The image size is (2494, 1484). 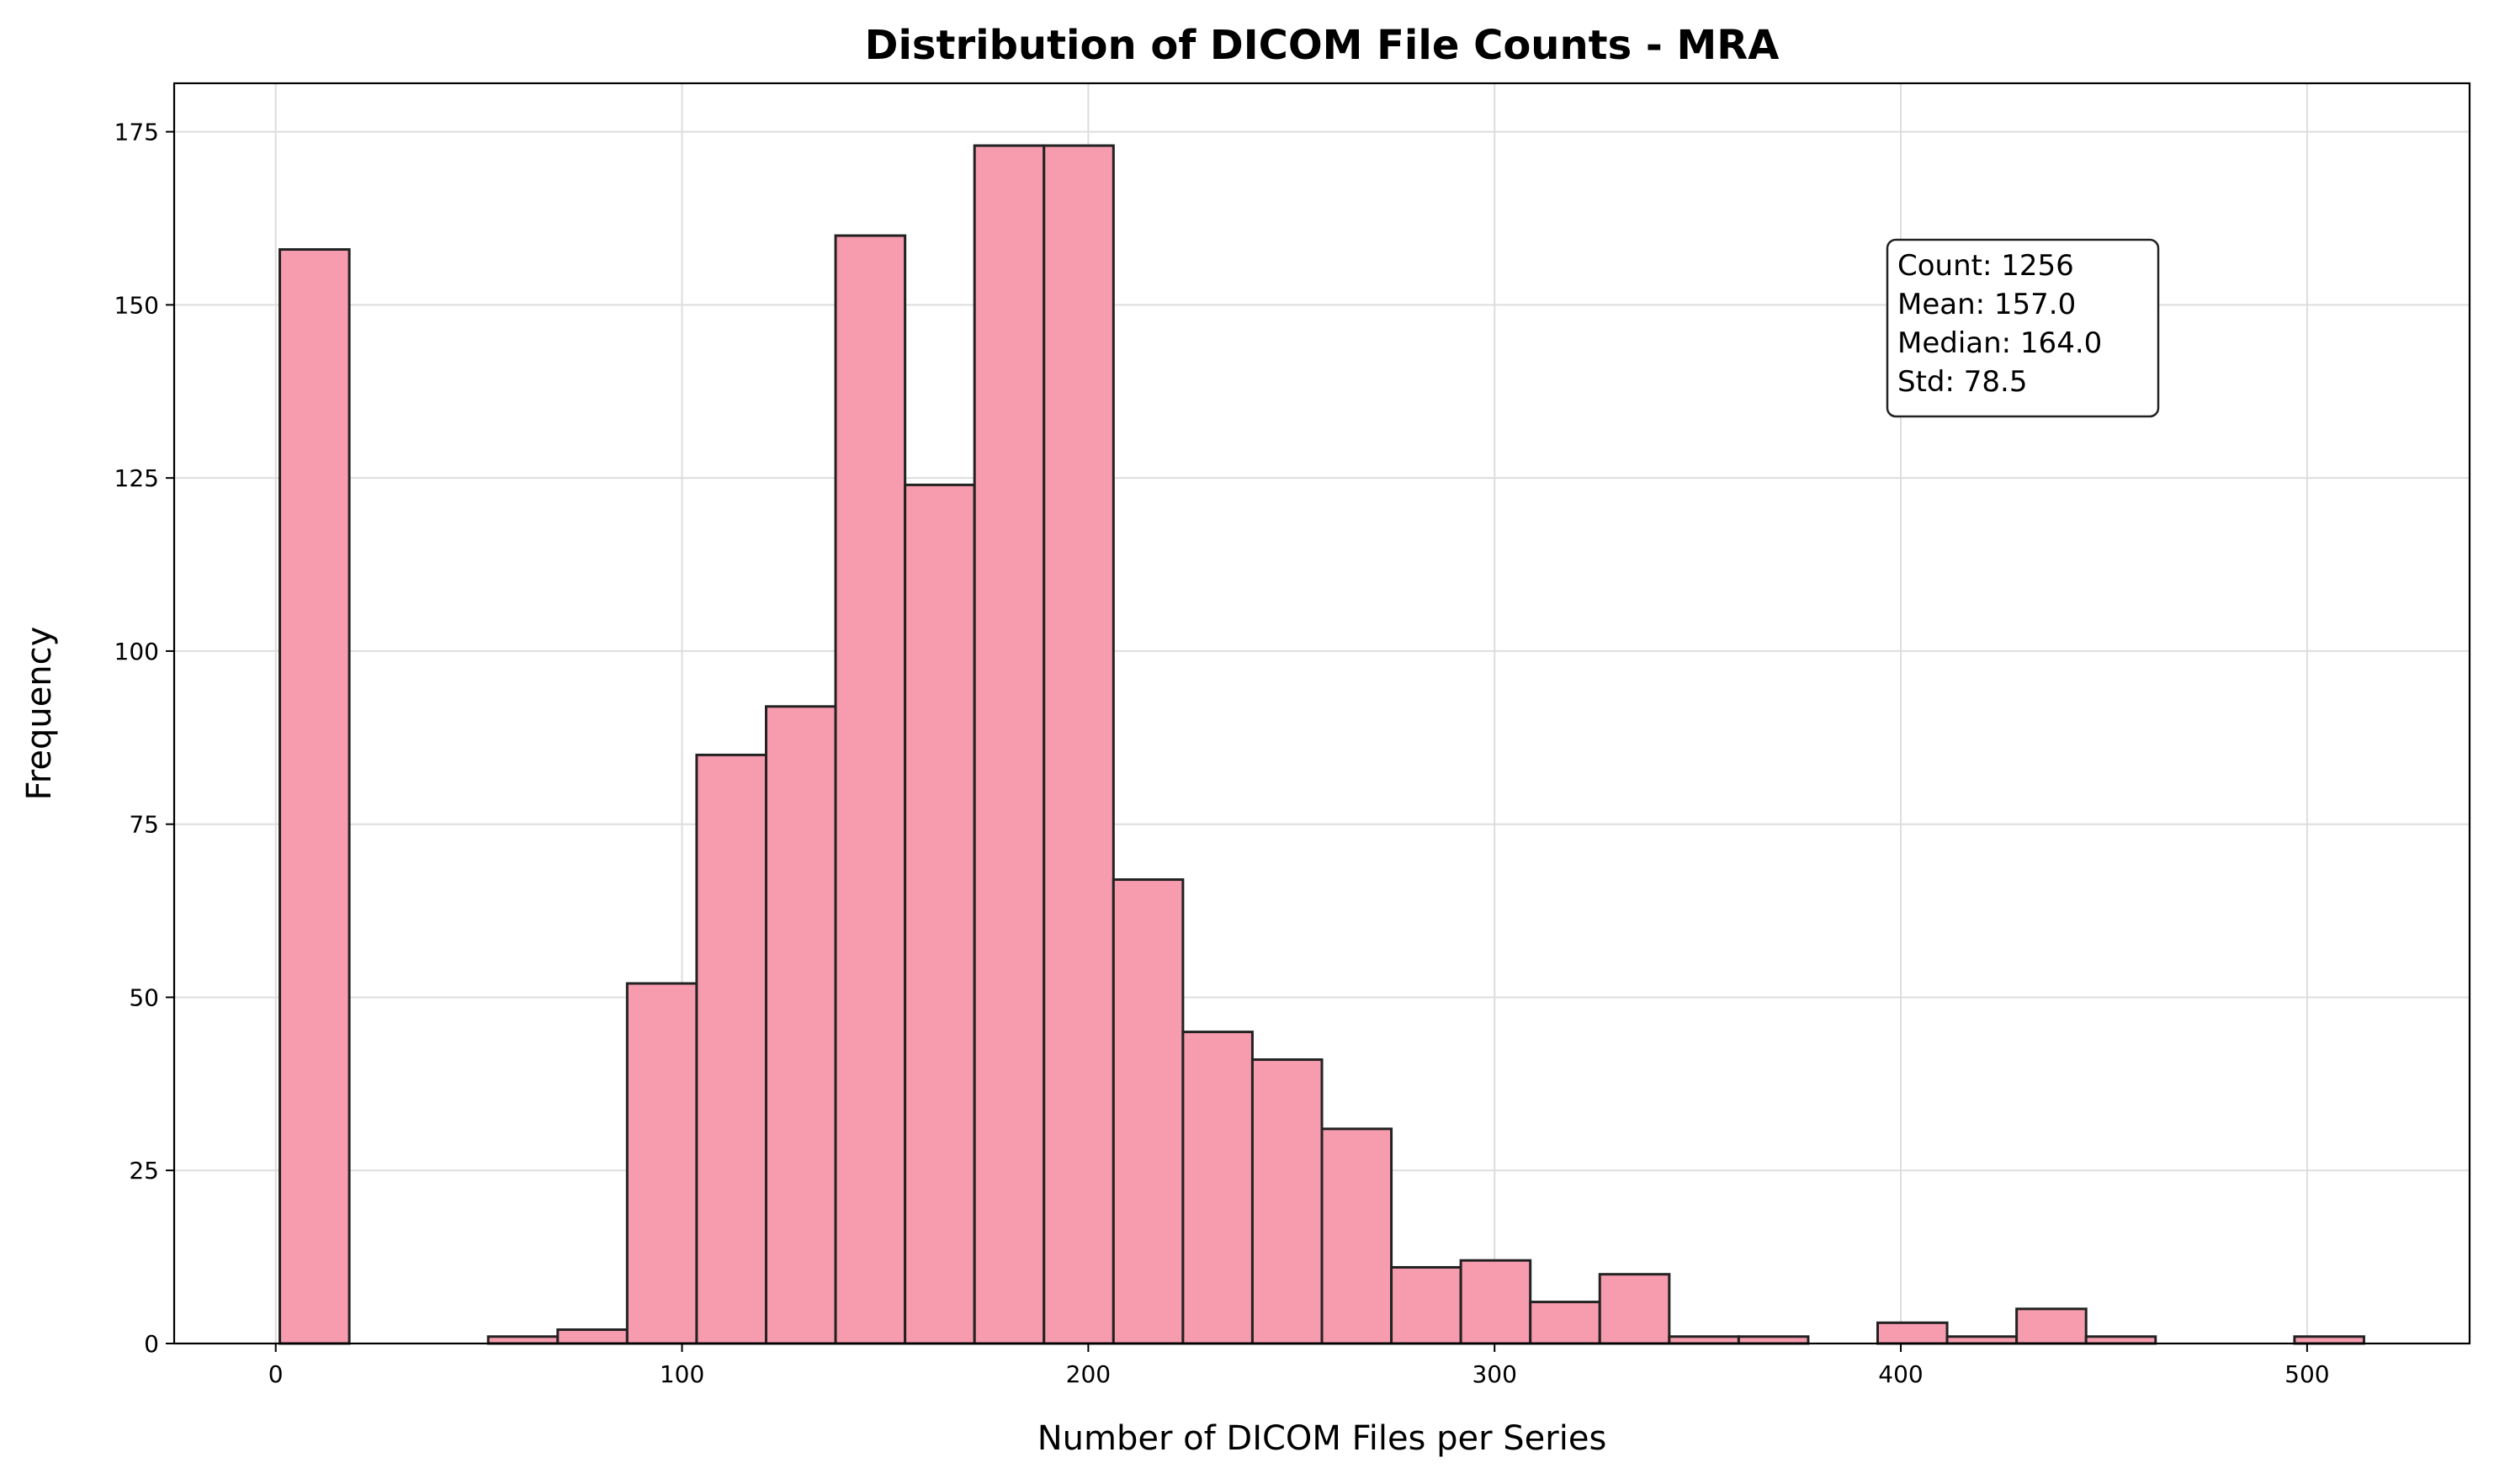 What do you see at coordinates (136, 305) in the screenshot?
I see `y-tick-label: 150` at bounding box center [136, 305].